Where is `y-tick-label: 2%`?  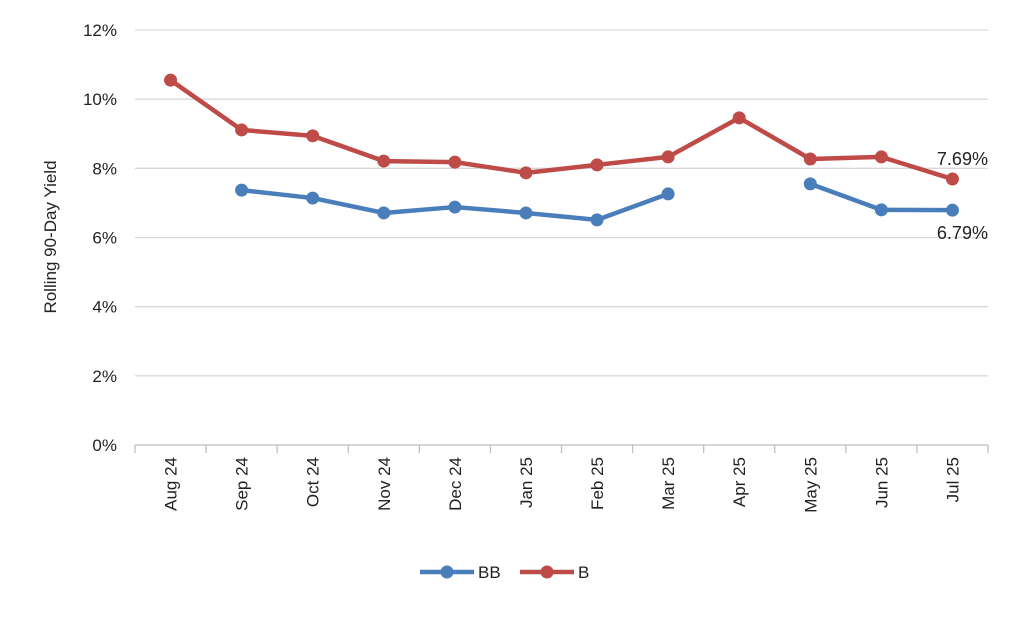 y-tick-label: 2% is located at coordinates (104, 376).